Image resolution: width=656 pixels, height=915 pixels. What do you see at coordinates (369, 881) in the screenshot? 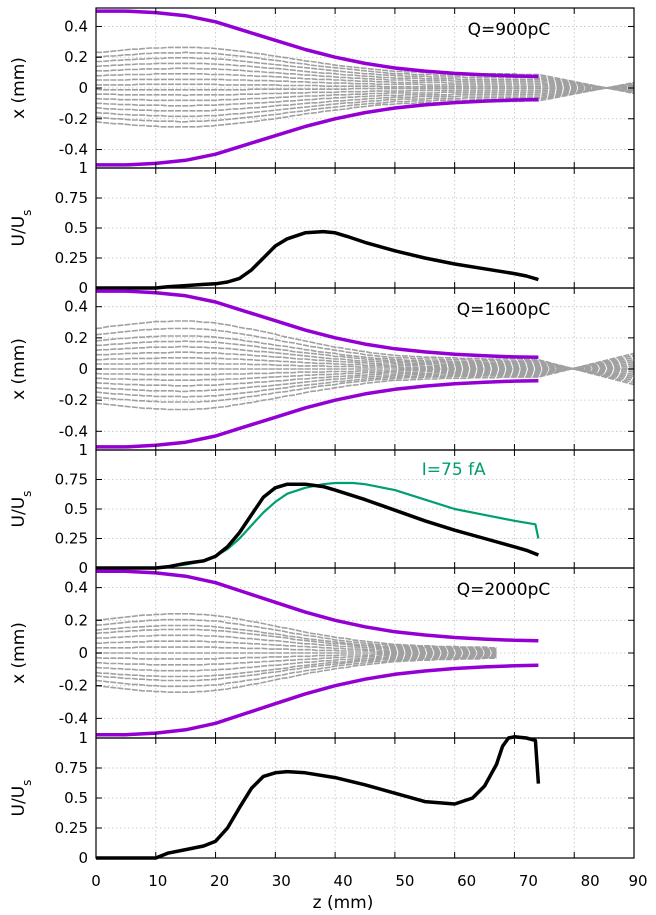
I see `x-axis-tick-labels: 0 10 20 30 40 50 60 70 80 90` at bounding box center [369, 881].